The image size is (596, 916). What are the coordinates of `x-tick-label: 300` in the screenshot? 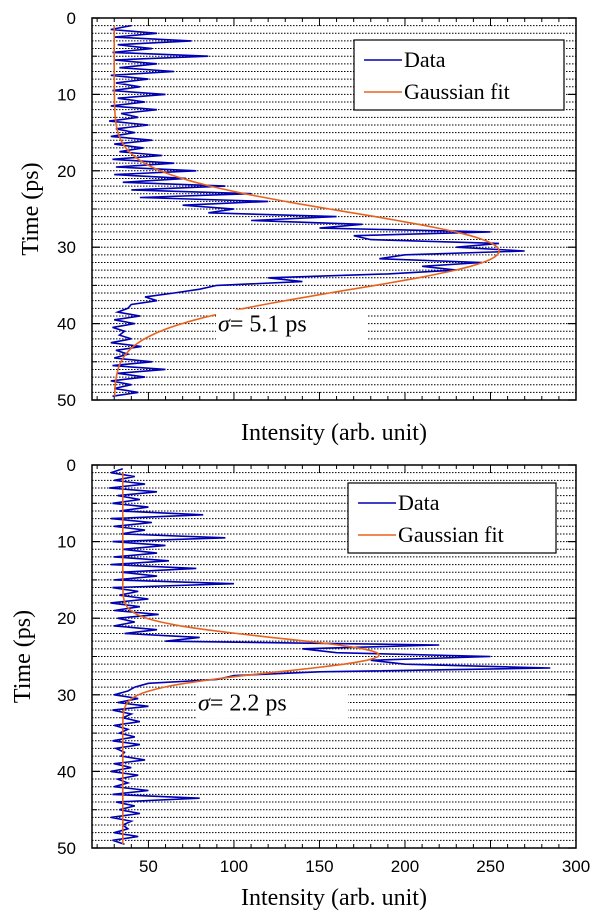 It's located at (576, 866).